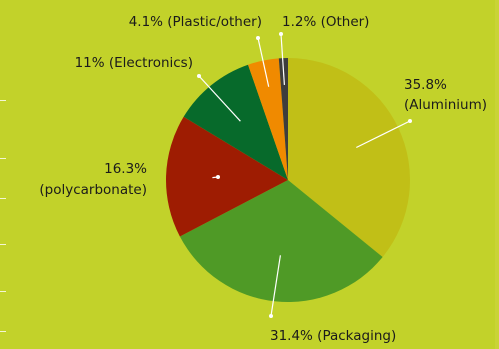  What do you see at coordinates (333, 336) in the screenshot?
I see `slice-label: 31.4% (Packaging)` at bounding box center [333, 336].